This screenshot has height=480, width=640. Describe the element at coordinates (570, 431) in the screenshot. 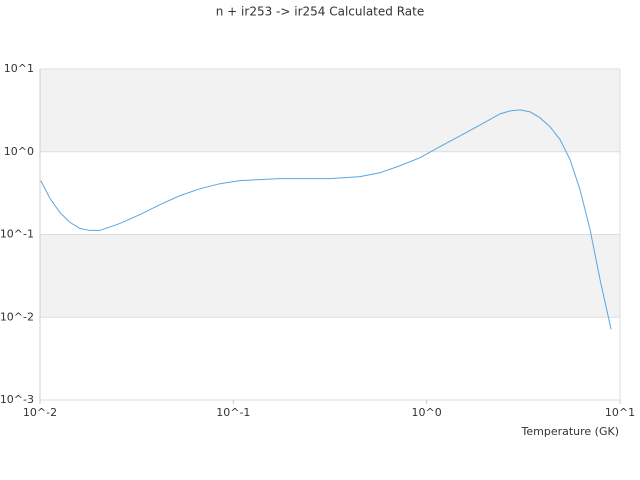

I see `x-axis-label: Temperature (GK)` at that location.